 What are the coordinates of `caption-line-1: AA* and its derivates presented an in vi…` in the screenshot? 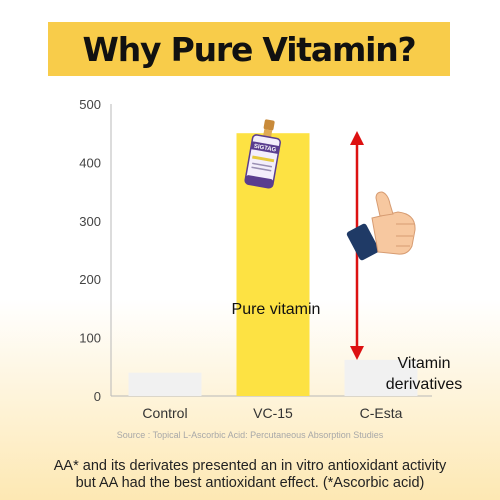 It's located at (250, 466).